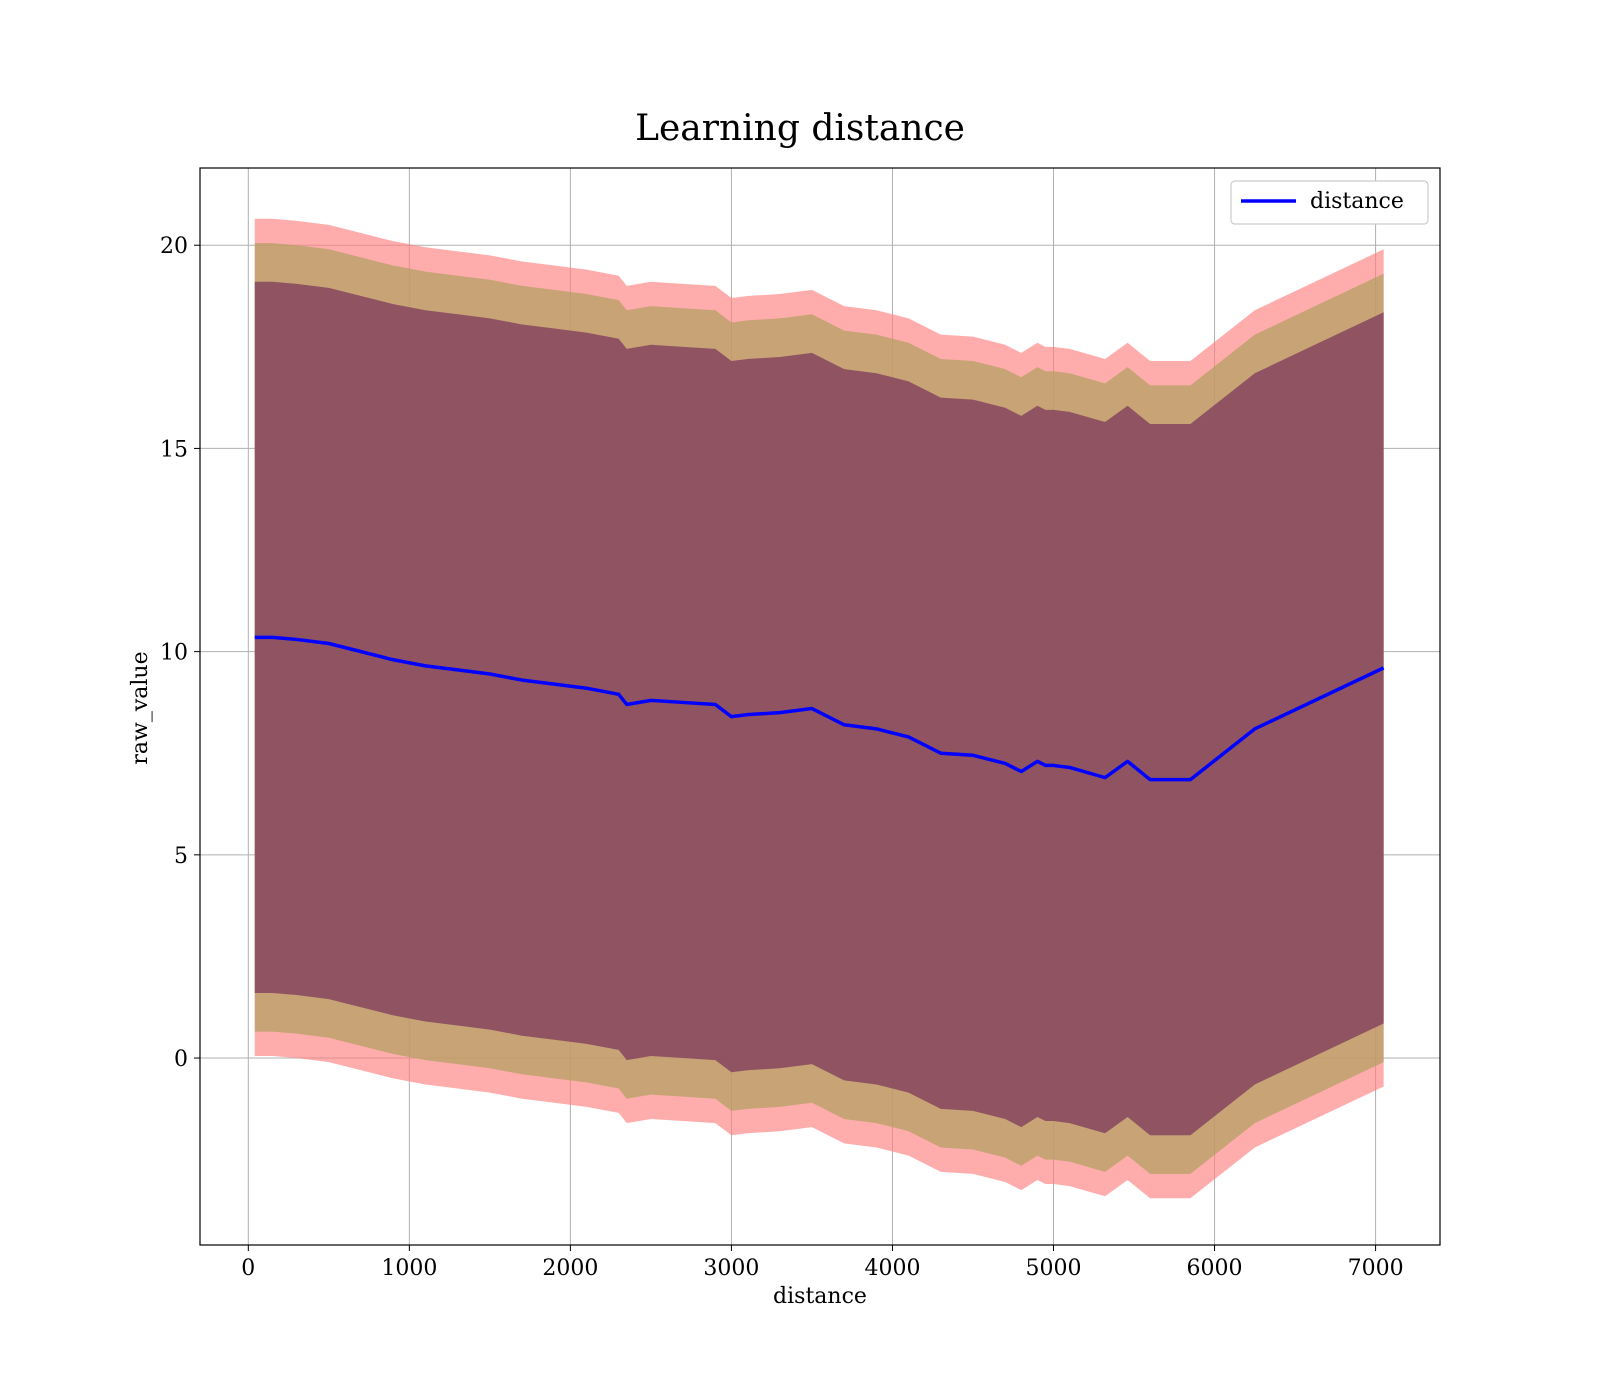 This screenshot has height=1400, width=1600. What do you see at coordinates (1054, 1268) in the screenshot?
I see `x-tick-label: 5000` at bounding box center [1054, 1268].